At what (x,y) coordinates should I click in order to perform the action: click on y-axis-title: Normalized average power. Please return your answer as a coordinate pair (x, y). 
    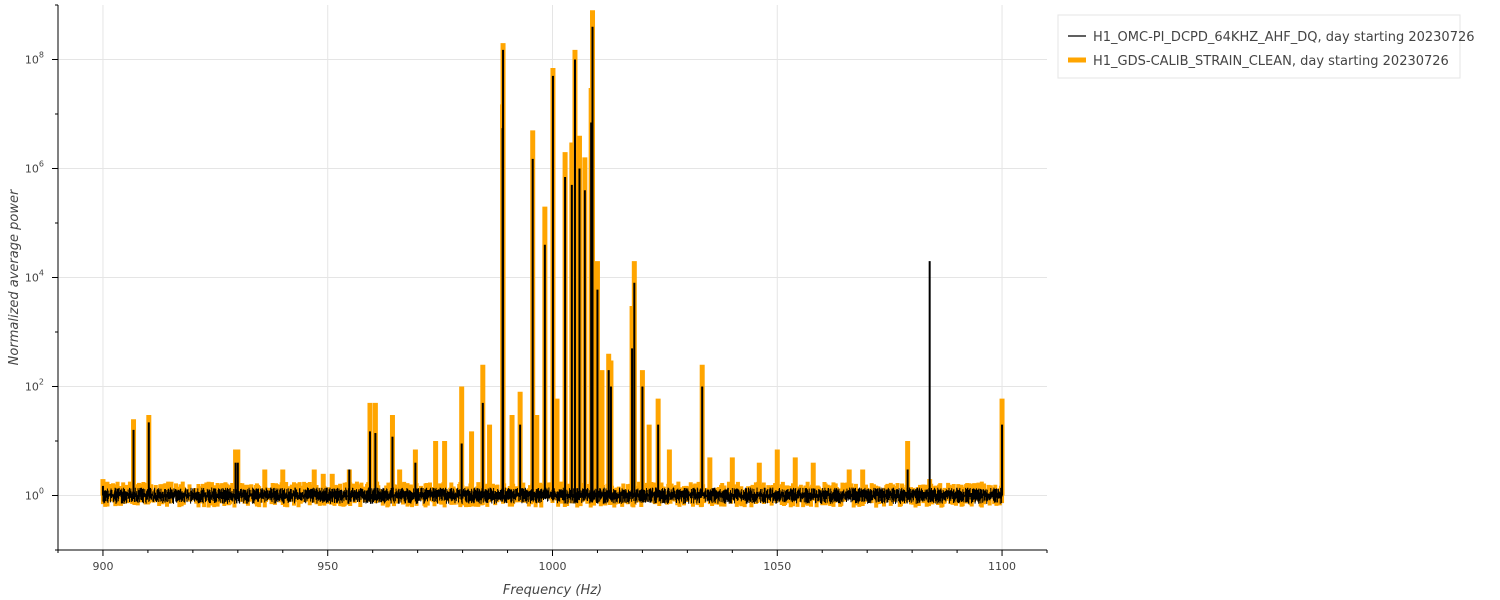
    Looking at the image, I should click on (14, 276).